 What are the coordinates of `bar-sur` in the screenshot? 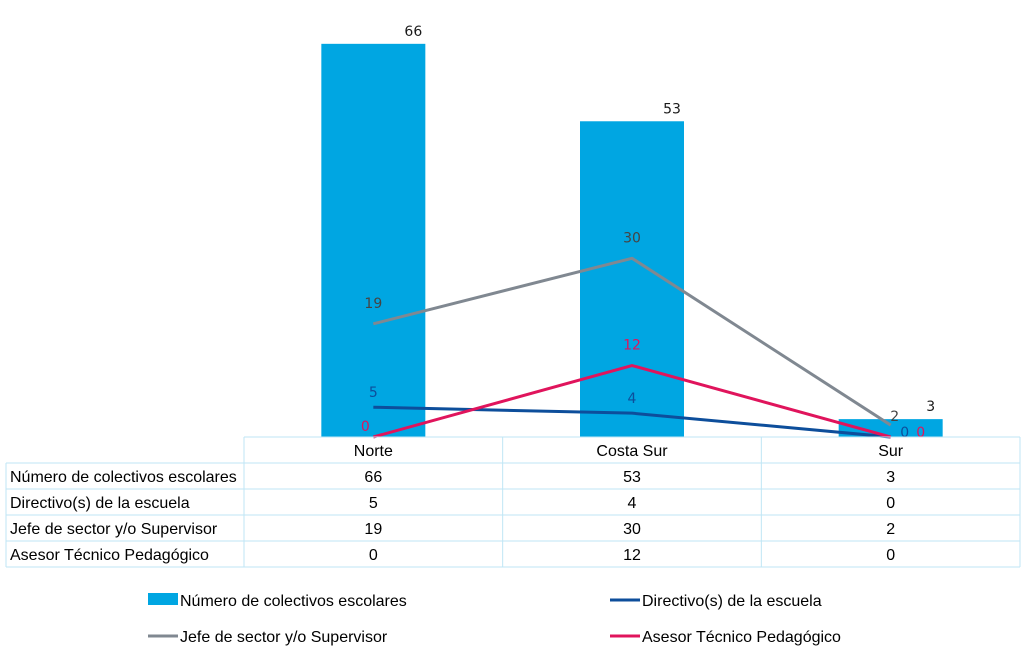 It's located at (890, 428).